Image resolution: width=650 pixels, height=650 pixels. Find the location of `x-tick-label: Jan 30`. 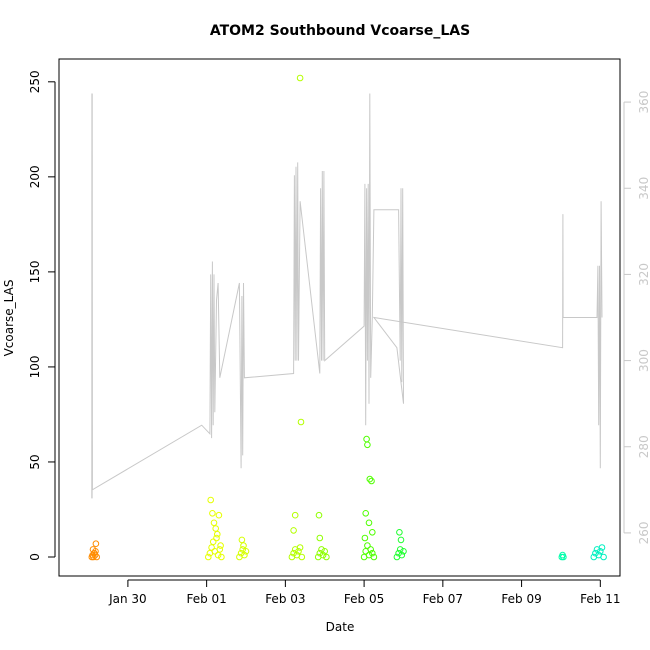

x-tick-label: Jan 30 is located at coordinates (127, 599).